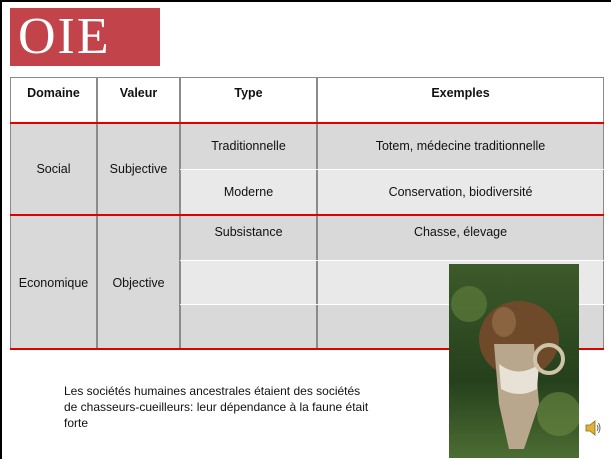 The width and height of the screenshot is (611, 459). I want to click on photo, so click(514, 361).